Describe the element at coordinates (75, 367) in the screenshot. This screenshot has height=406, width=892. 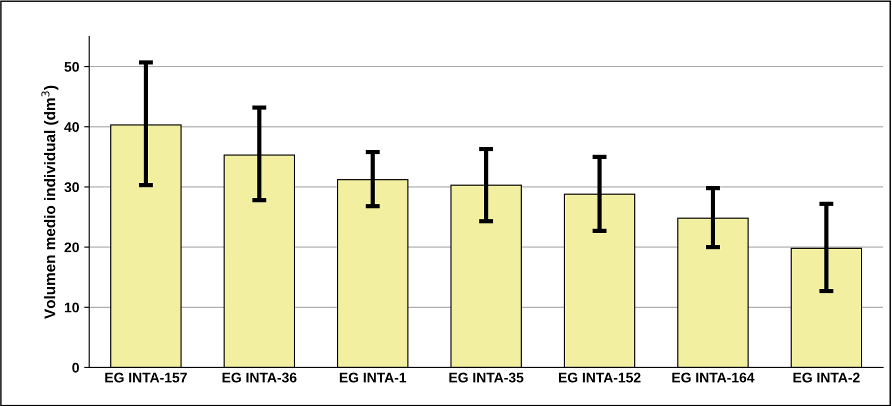
I see `y-tick-label: 0` at that location.